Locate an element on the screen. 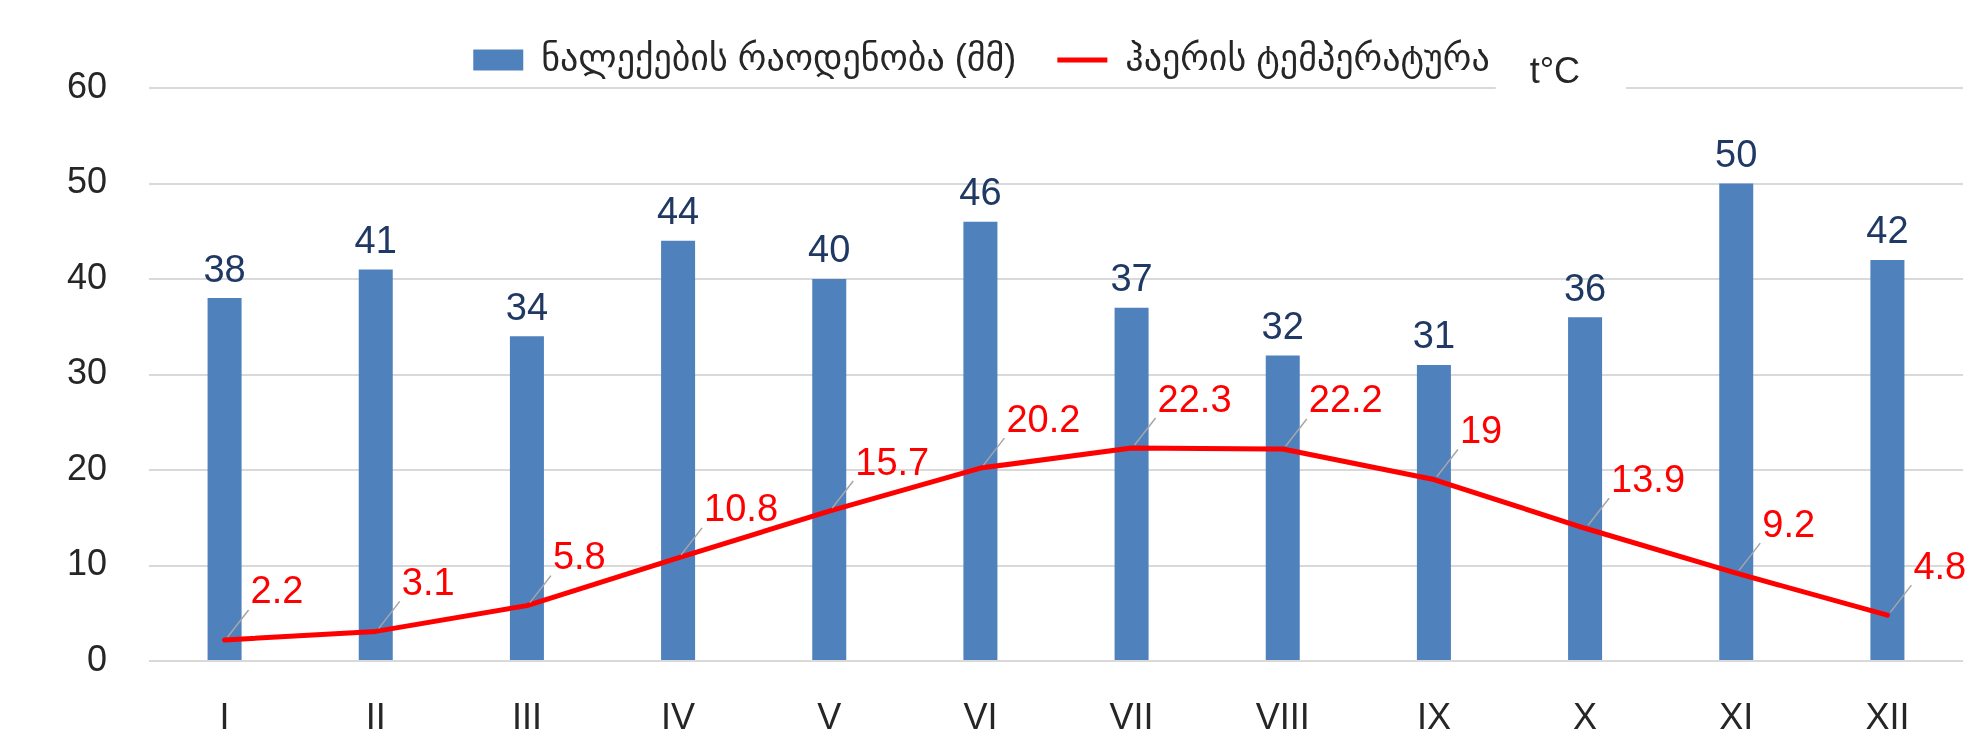 This screenshot has width=1984, height=739. y-tick-label: 20 is located at coordinates (86, 467).